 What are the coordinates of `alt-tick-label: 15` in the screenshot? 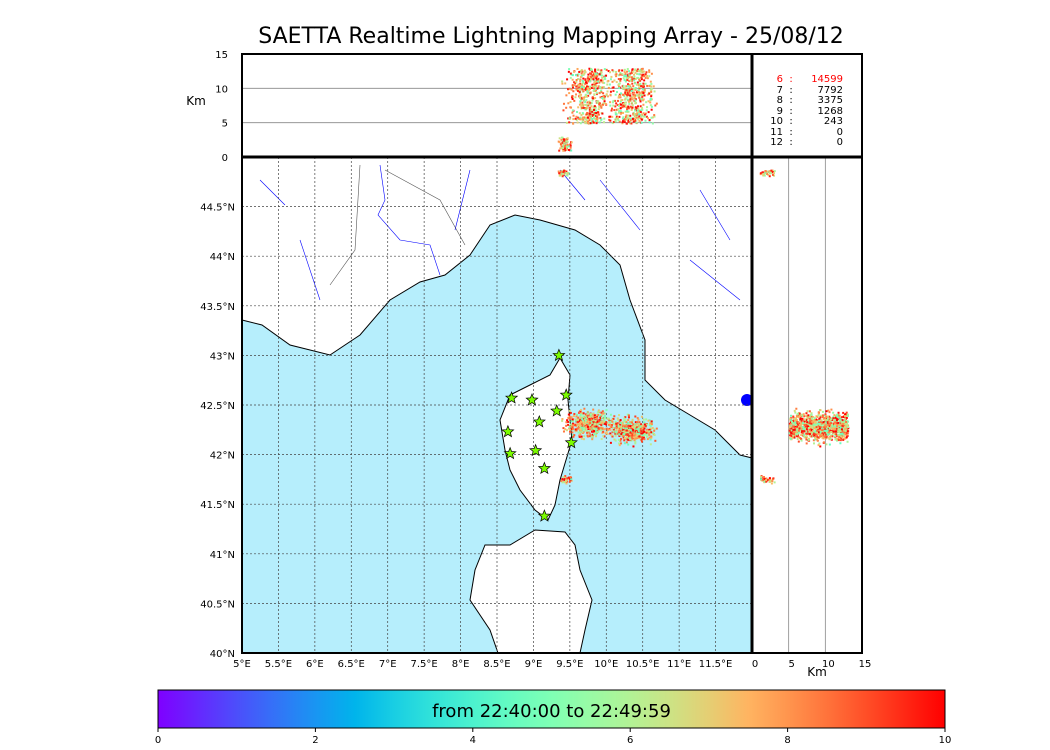 It's located at (221, 55).